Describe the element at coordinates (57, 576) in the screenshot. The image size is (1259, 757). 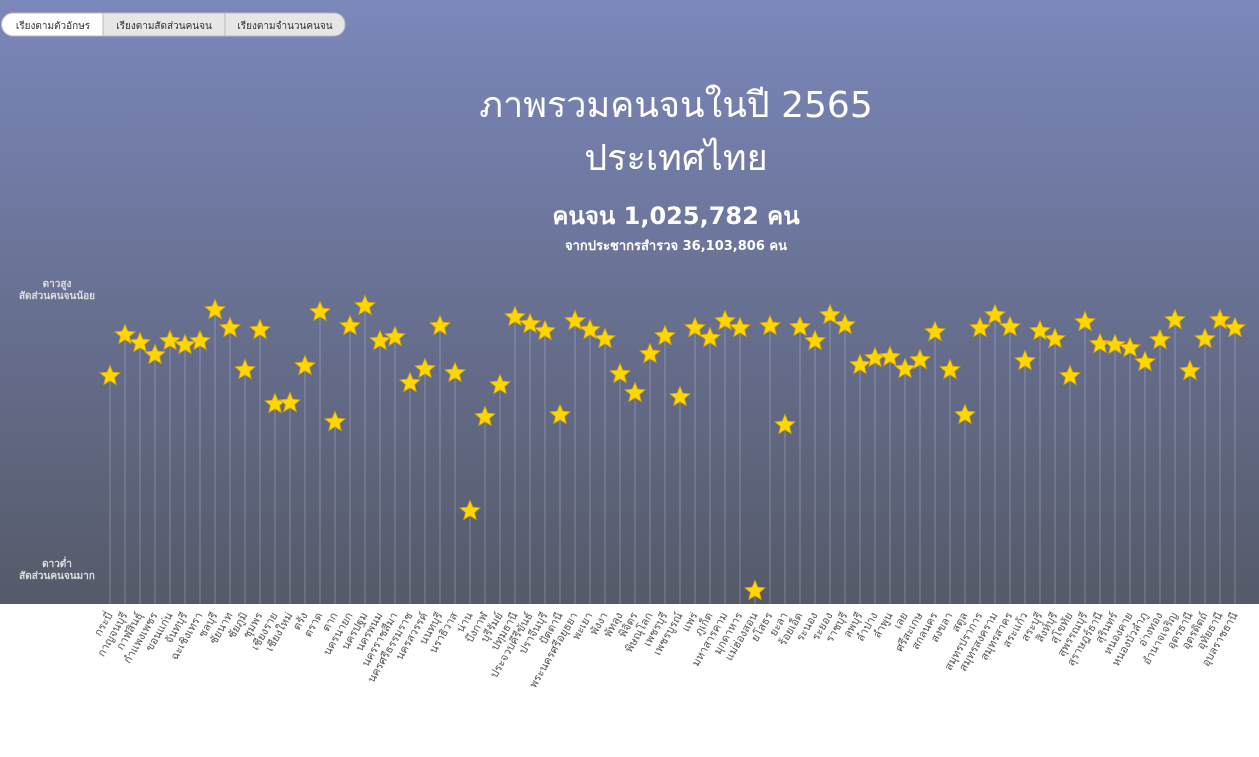
I see `axis-label: สัดส่วนคนจนมาก` at that location.